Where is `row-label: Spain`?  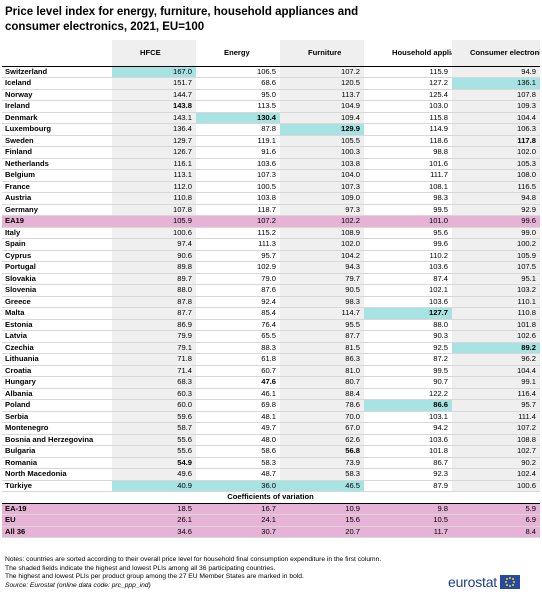
row-label: Spain is located at coordinates (57, 244).